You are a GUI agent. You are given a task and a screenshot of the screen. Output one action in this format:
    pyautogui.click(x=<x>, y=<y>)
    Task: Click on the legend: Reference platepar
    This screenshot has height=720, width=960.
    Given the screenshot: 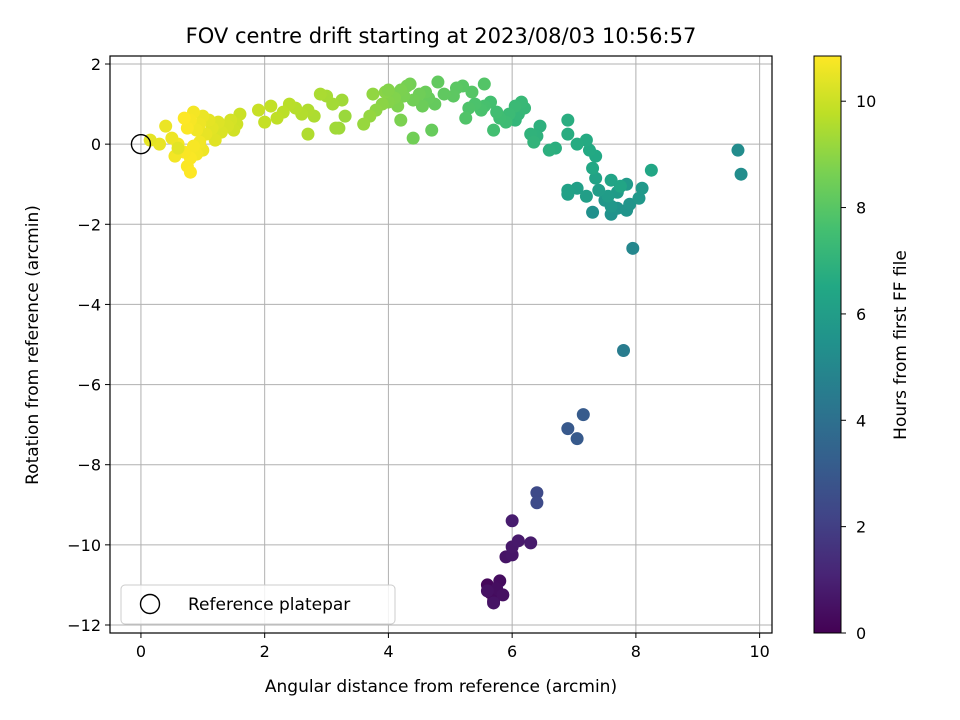 What is the action you would take?
    pyautogui.click(x=258, y=604)
    